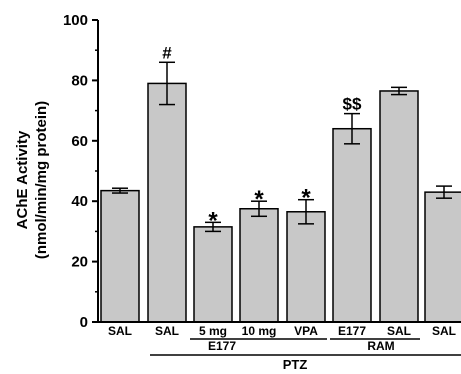 This screenshot has width=461, height=374. What do you see at coordinates (352, 331) in the screenshot?
I see `x-tick-label: E177` at bounding box center [352, 331].